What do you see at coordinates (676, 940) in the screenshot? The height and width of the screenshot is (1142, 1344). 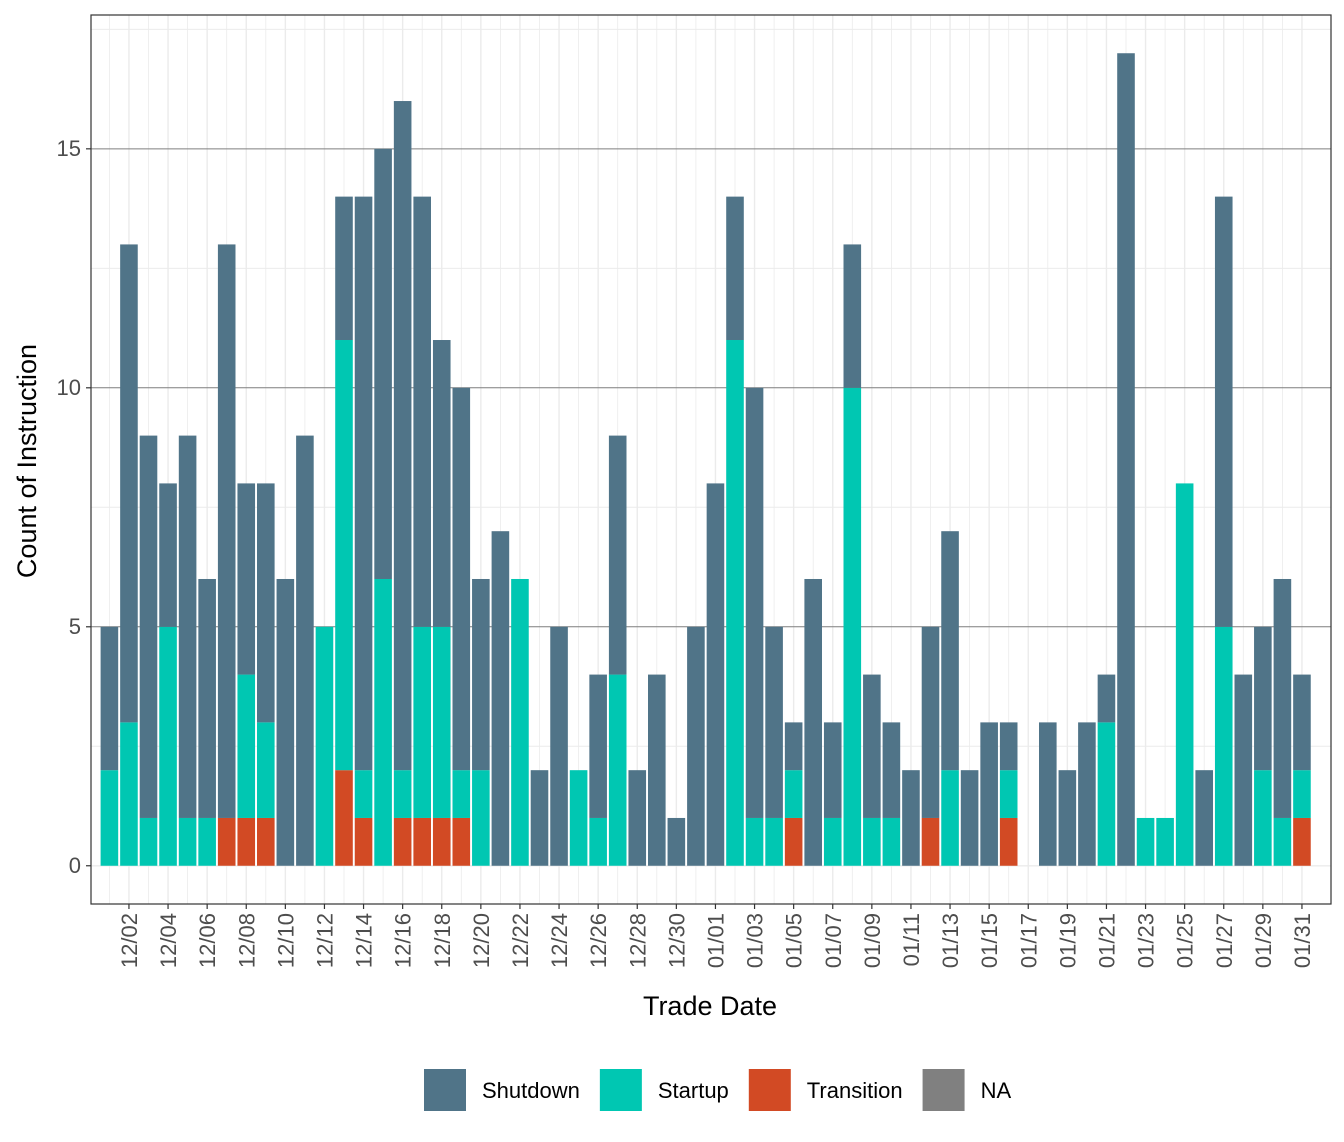 I see `x-tick-label: 12/30` at bounding box center [676, 940].